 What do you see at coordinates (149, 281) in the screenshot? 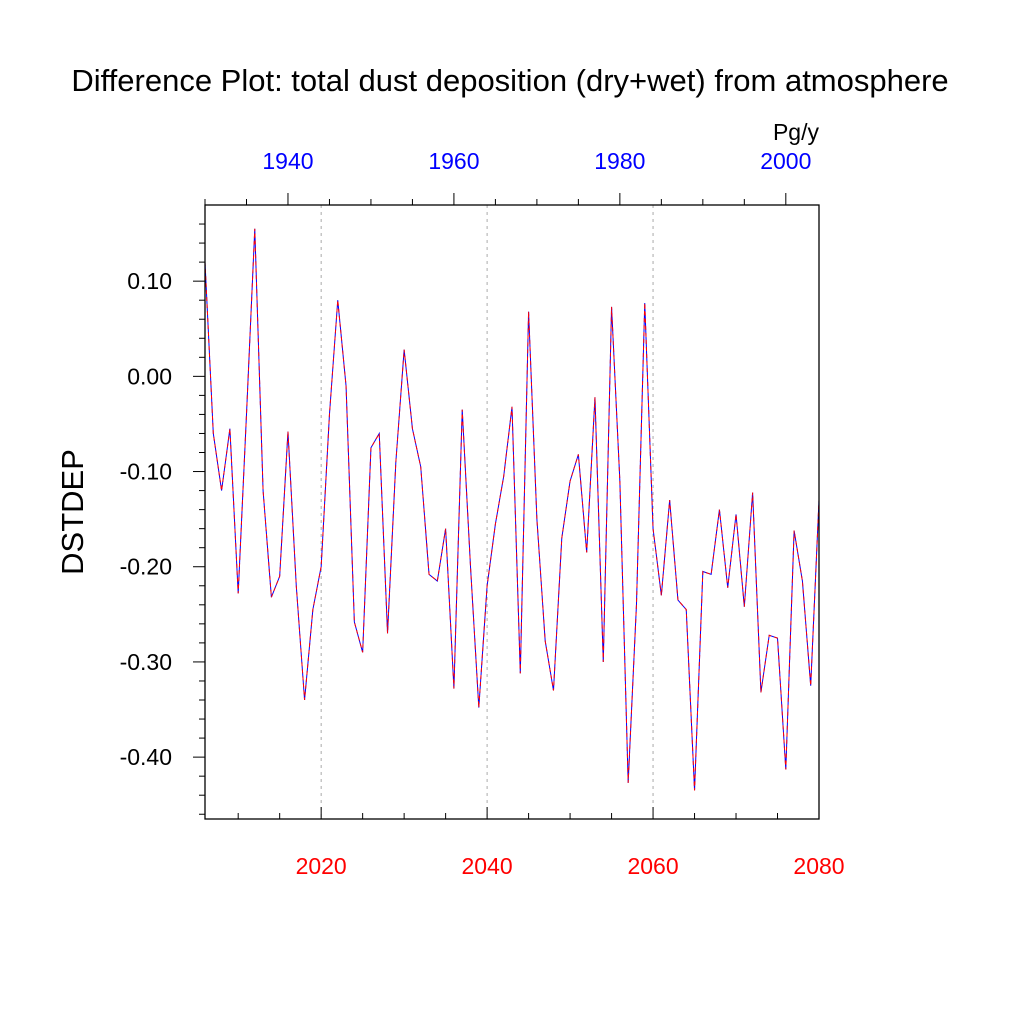
I see `y-tick-label: 0.10` at bounding box center [149, 281].